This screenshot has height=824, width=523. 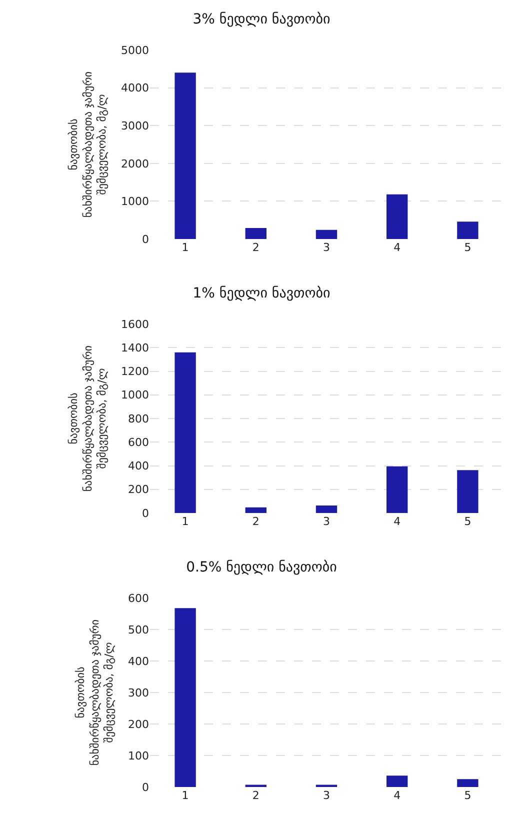 I want to click on y-tick-label: 100, so click(x=138, y=755).